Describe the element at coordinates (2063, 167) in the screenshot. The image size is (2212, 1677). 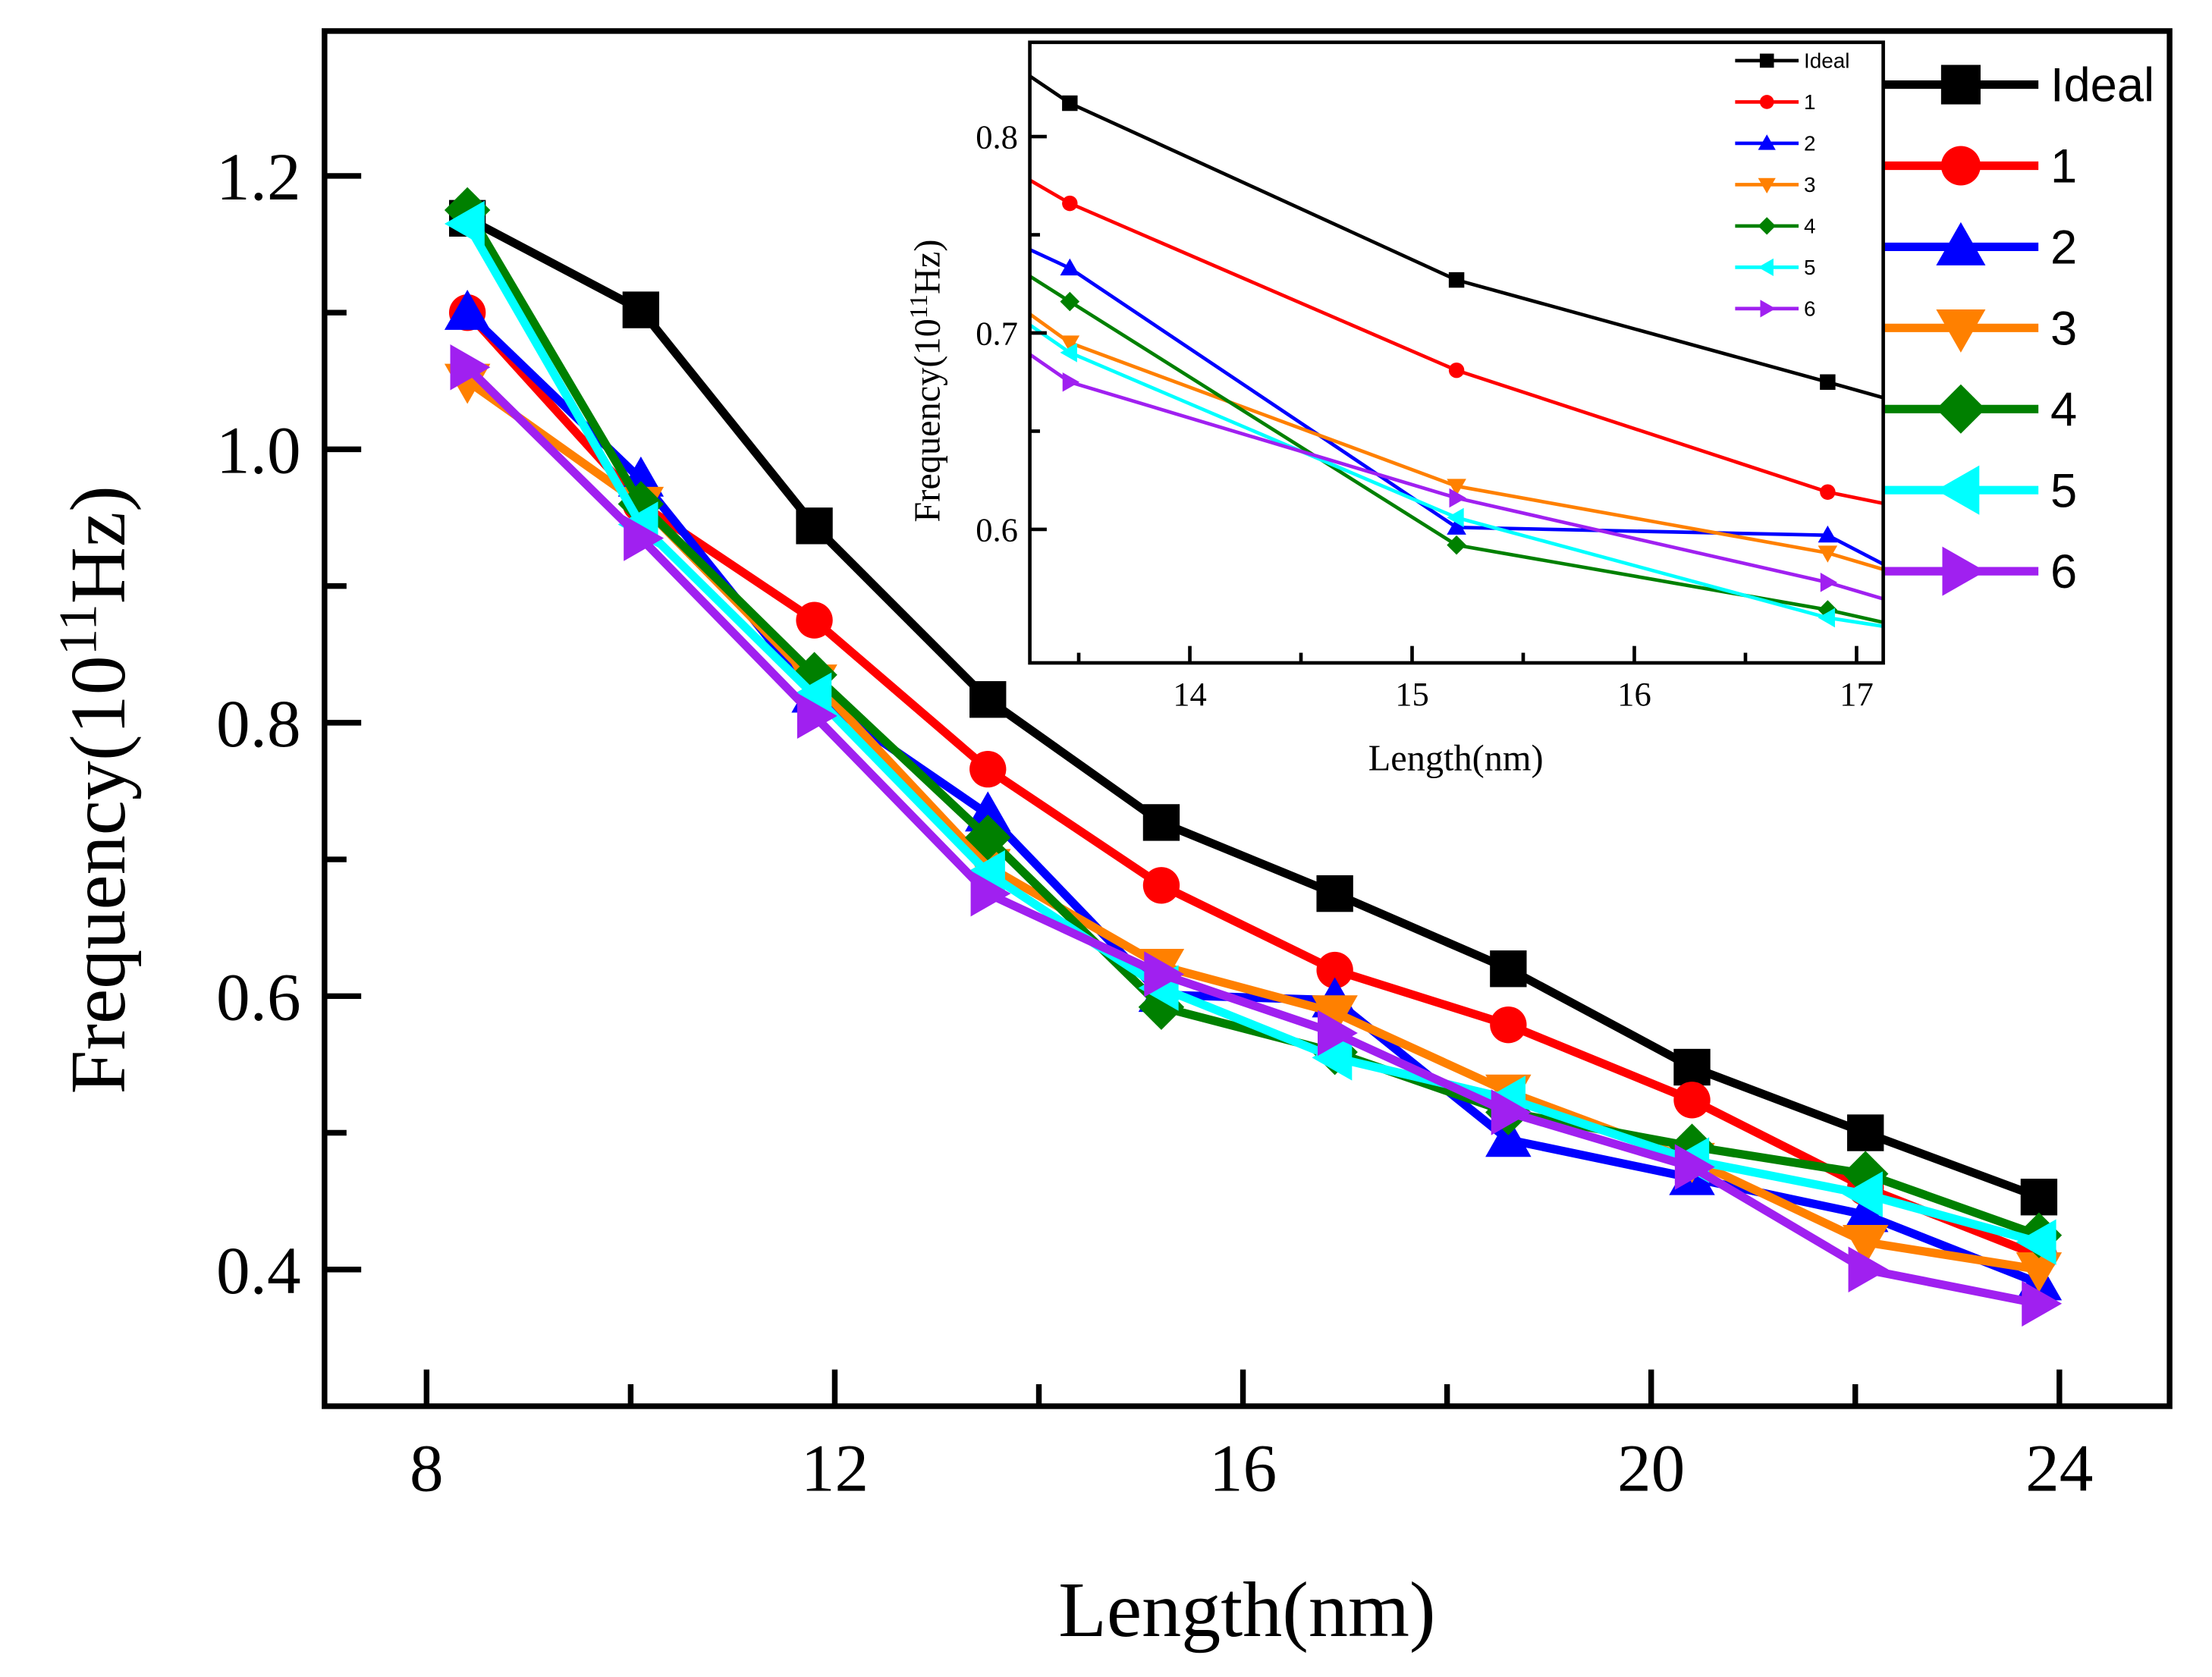
I see `legend-label-1: 1` at that location.